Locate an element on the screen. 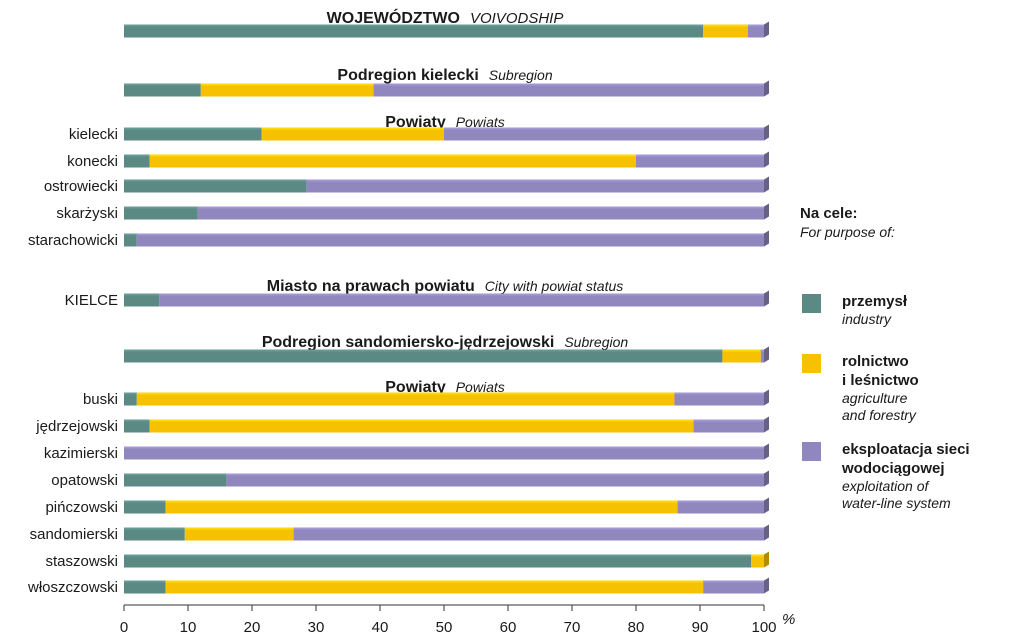  legend-swatch-industry is located at coordinates (811, 303).